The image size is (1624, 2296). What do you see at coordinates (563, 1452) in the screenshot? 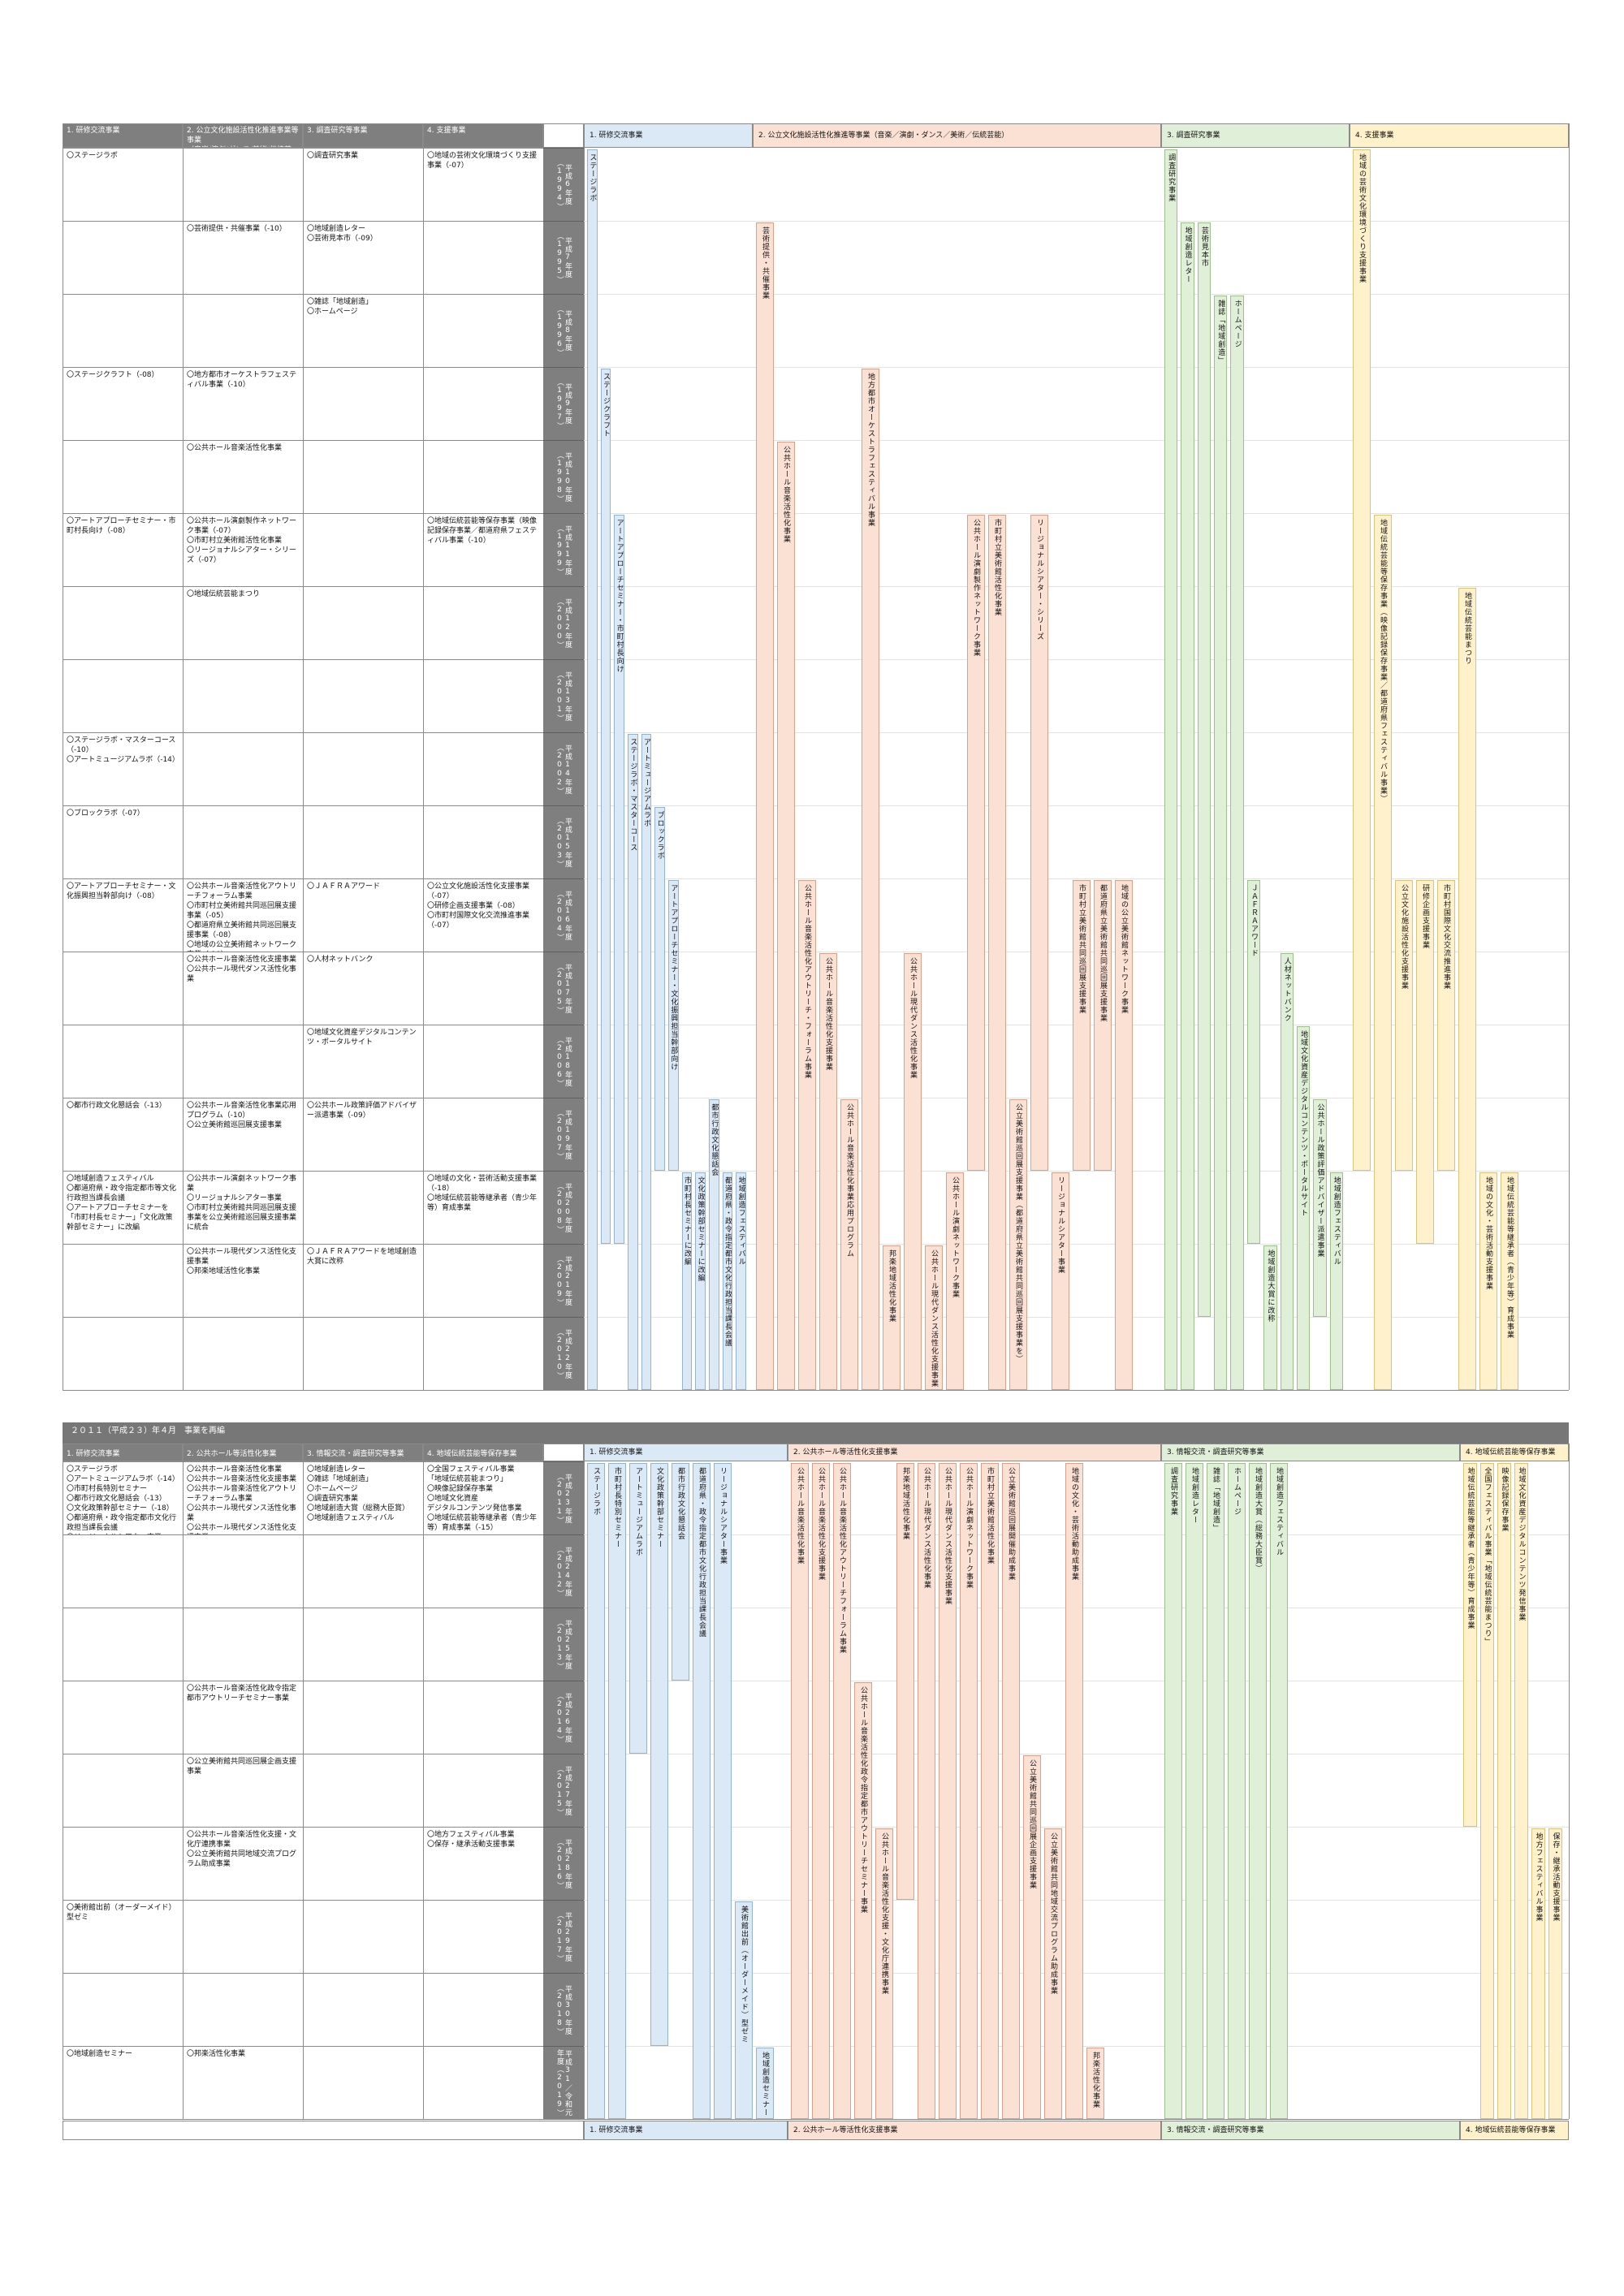
I see `year-header-blank` at bounding box center [563, 1452].